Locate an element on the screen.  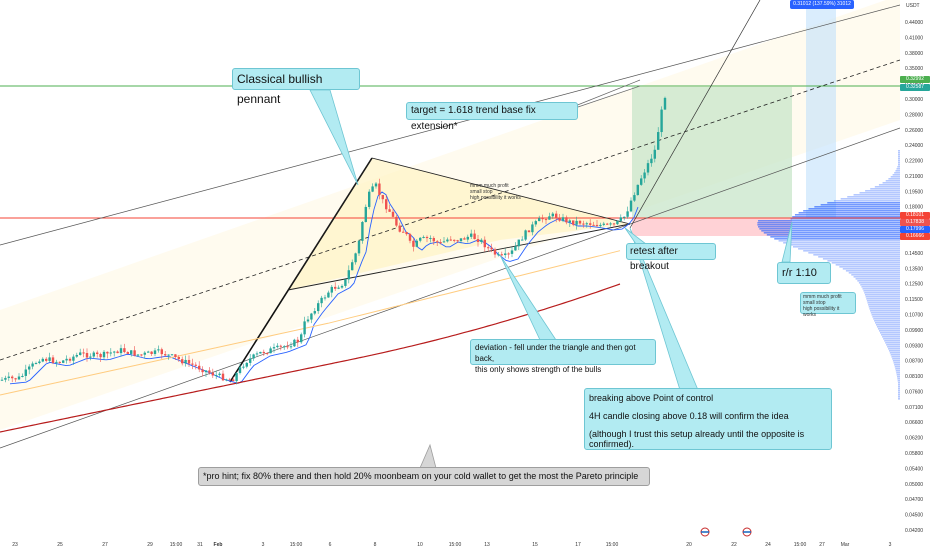
price-tick-label: 0.06600 is located at coordinates (914, 423).